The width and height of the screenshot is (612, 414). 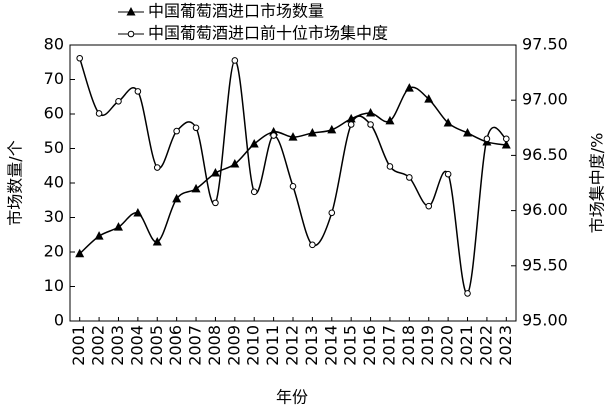 What do you see at coordinates (54, 216) in the screenshot?
I see `y-tick-label: 30` at bounding box center [54, 216].